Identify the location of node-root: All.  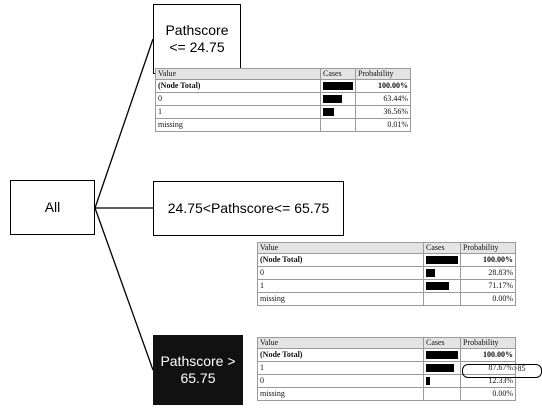
(52, 207).